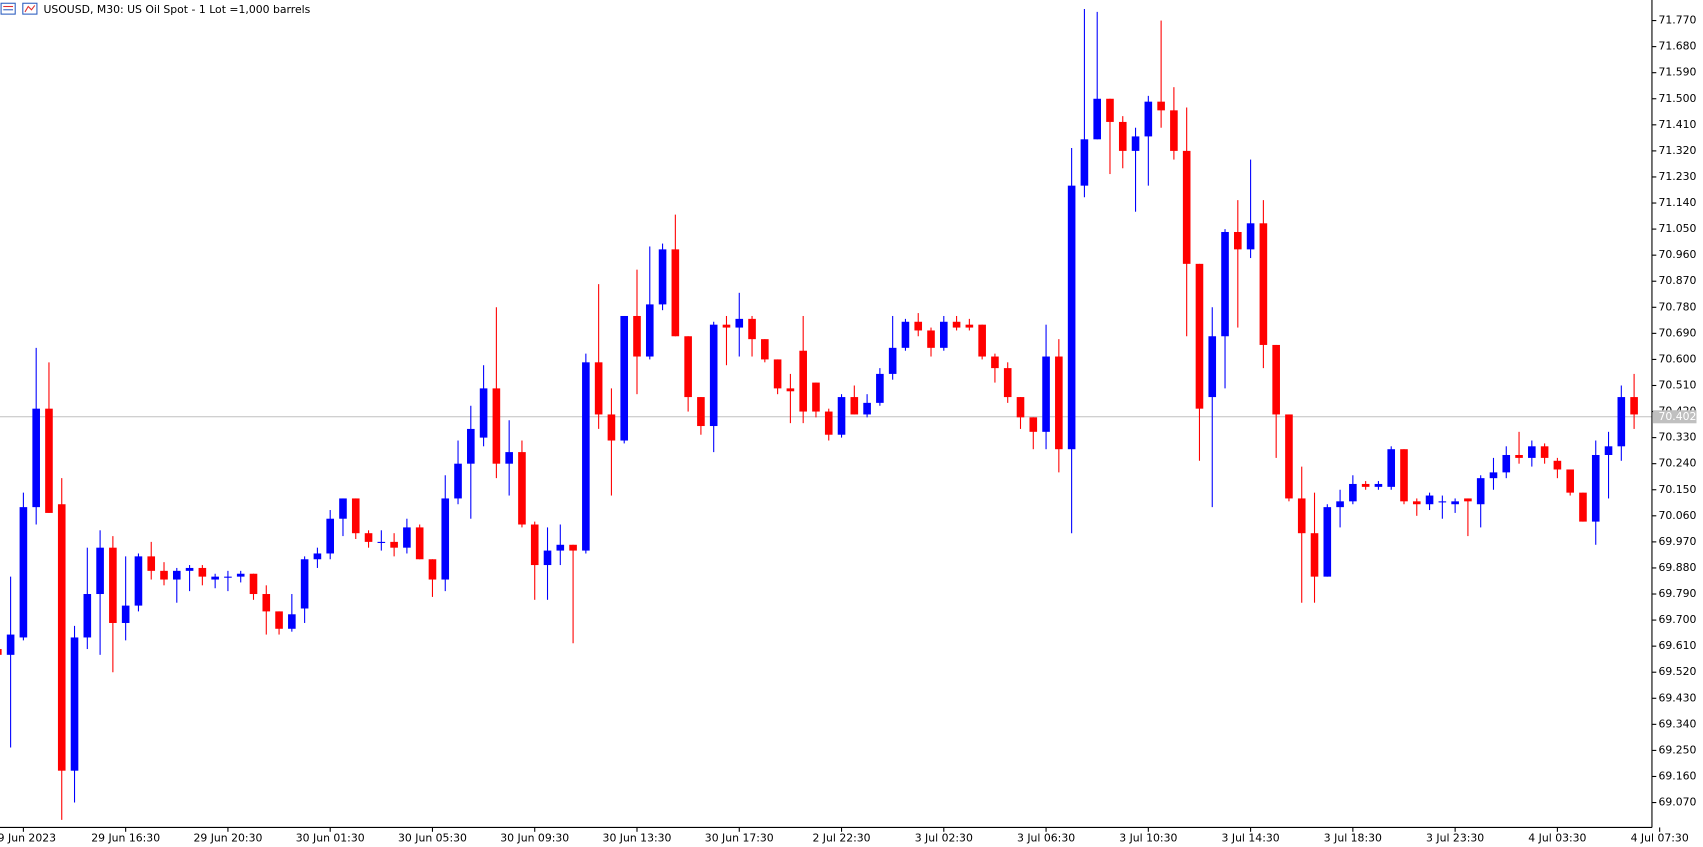 The image size is (1703, 847). I want to click on y-tick-label: 69.160, so click(1677, 775).